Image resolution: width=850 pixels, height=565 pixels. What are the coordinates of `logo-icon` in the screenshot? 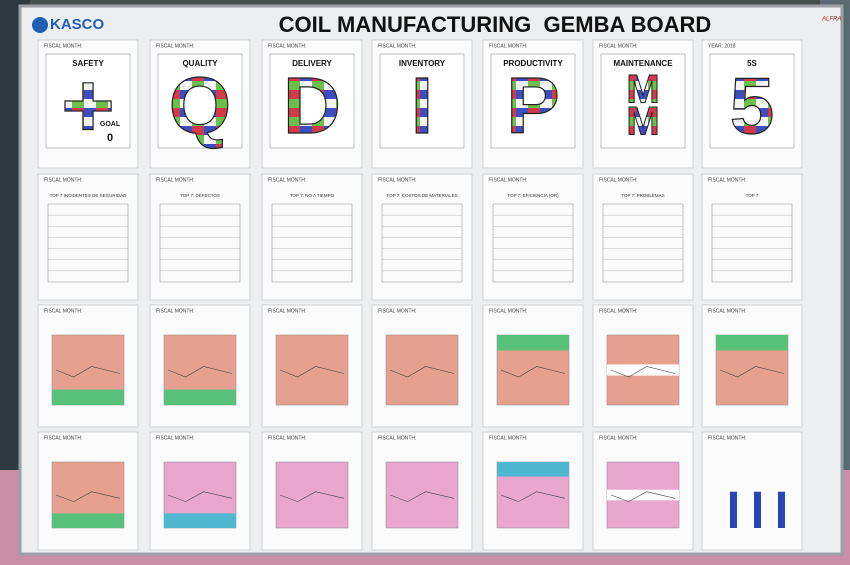 It's located at (40, 25).